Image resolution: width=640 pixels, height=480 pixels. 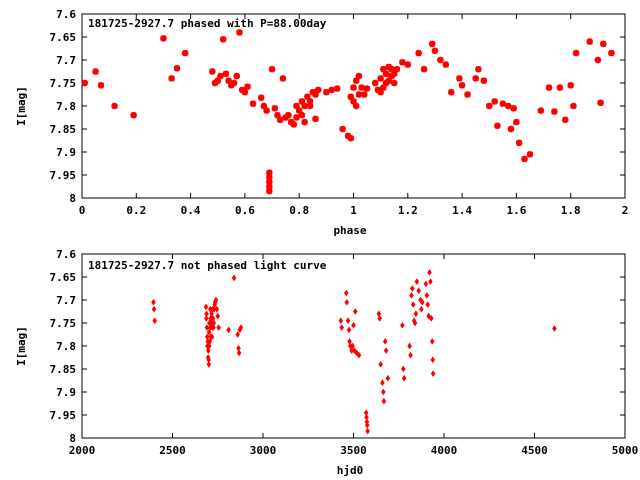 I want to click on phased-y-tick-label: 7.85, so click(x=63, y=129).